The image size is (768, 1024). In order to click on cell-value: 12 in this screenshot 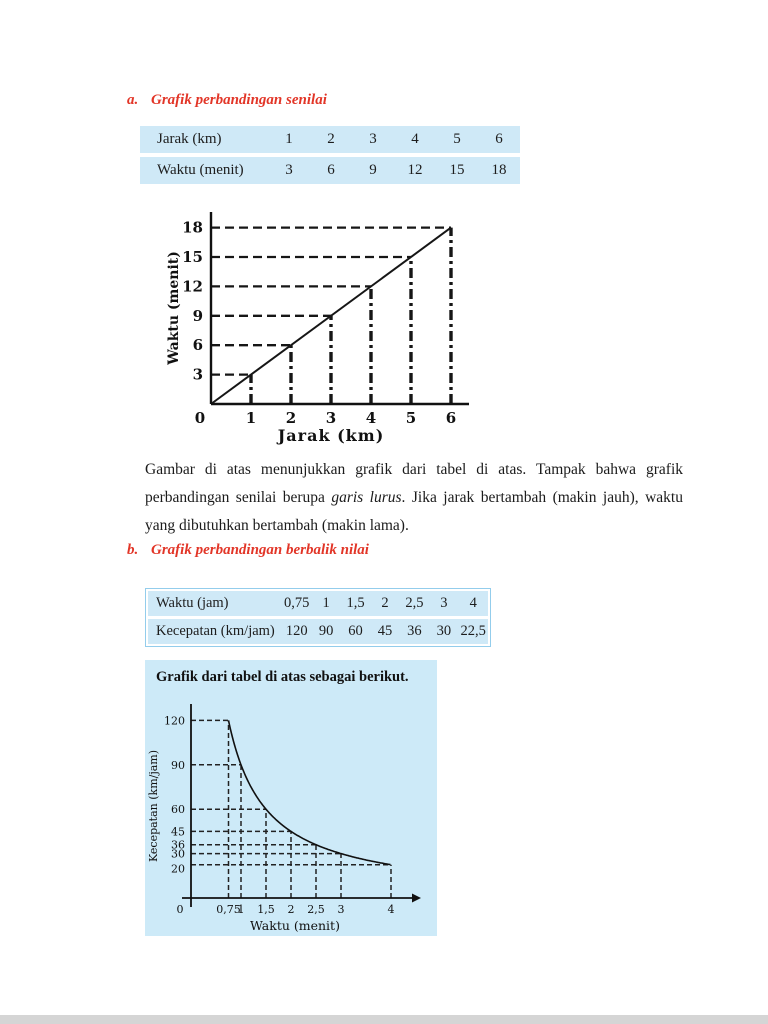, I will do `click(415, 170)`.